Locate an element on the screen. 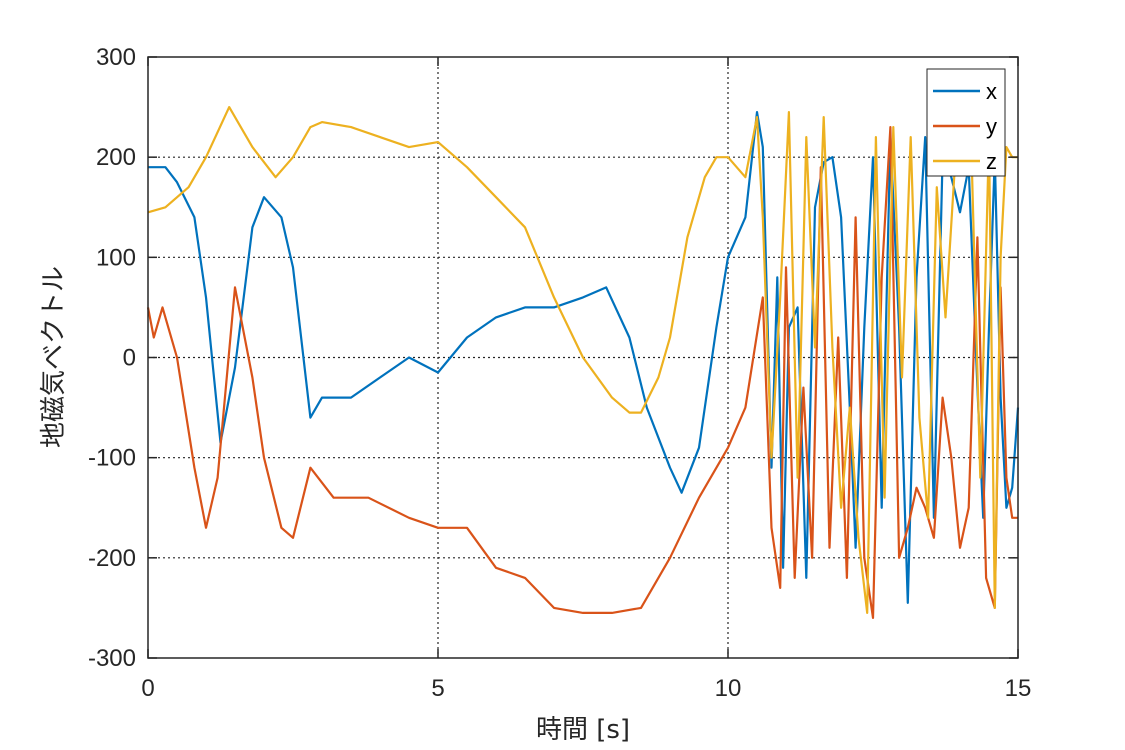 The image size is (1125, 750). legend-label-z: z is located at coordinates (991, 161).